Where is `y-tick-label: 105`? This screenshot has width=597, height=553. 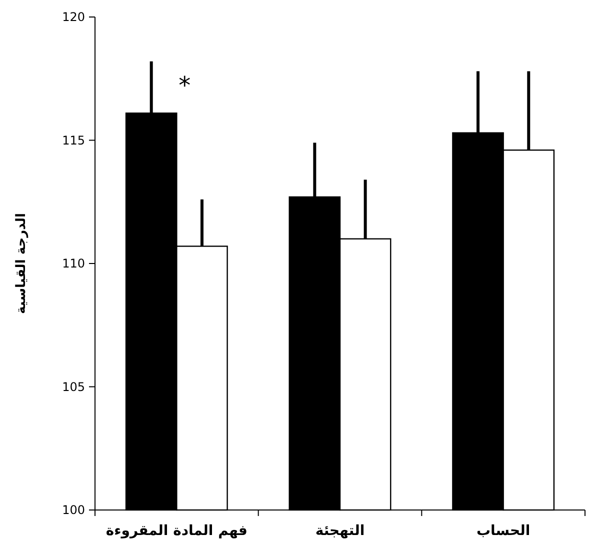 y-tick-label: 105 is located at coordinates (73, 387).